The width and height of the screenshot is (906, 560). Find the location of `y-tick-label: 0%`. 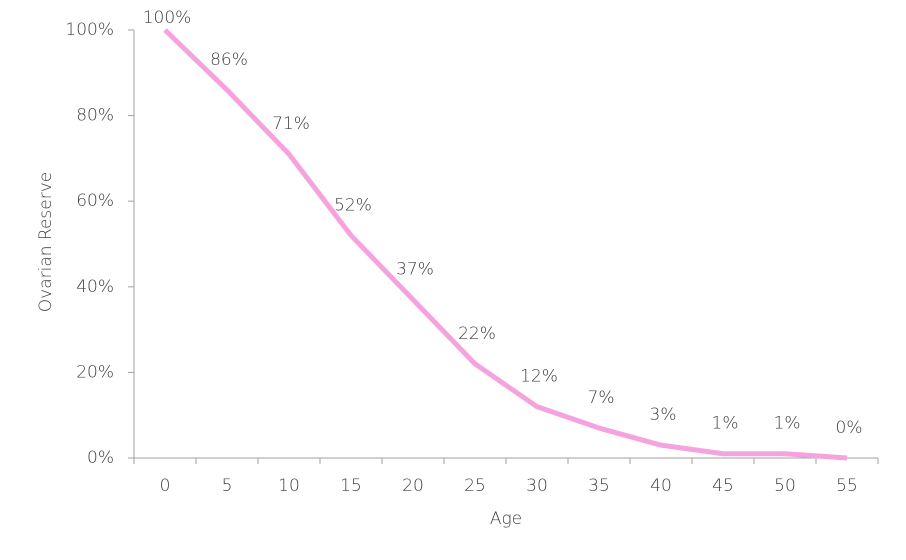

y-tick-label: 0% is located at coordinates (100, 458).